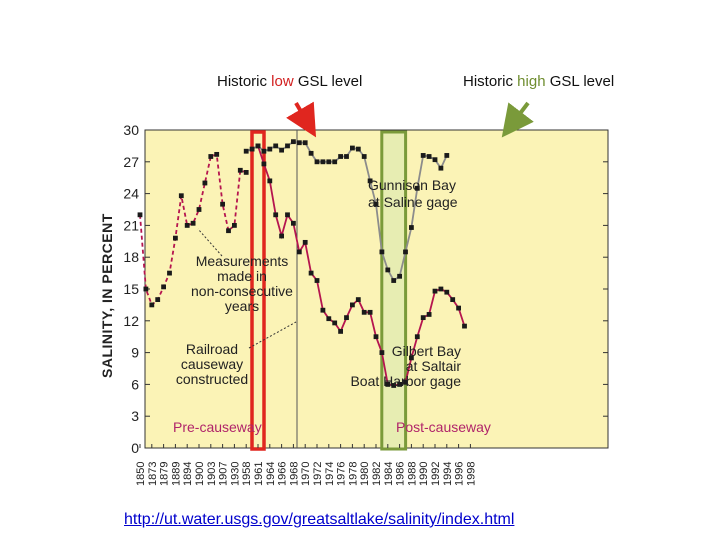 This screenshot has width=720, height=540. What do you see at coordinates (212, 349) in the screenshot?
I see `railroad-line-1: Railroad` at bounding box center [212, 349].